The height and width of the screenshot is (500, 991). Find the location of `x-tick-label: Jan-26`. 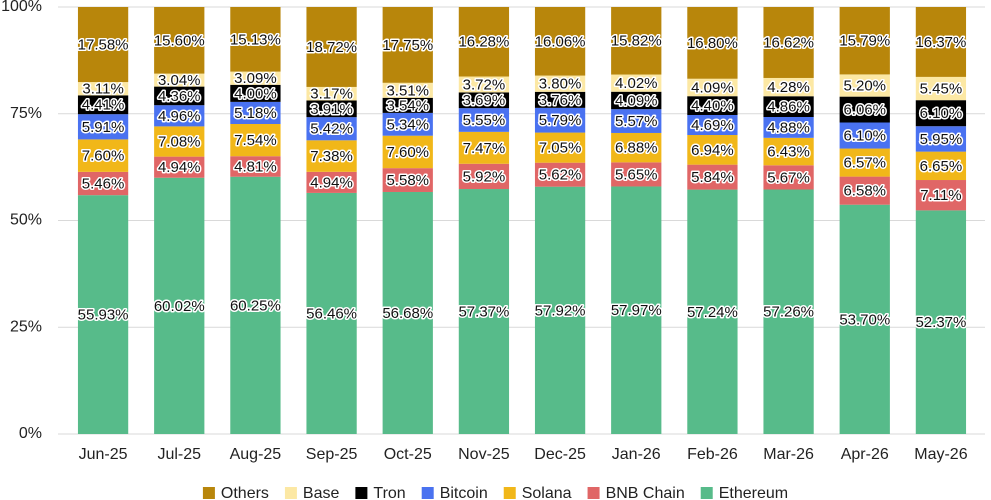

x-tick-label: Jan-26 is located at coordinates (636, 454).